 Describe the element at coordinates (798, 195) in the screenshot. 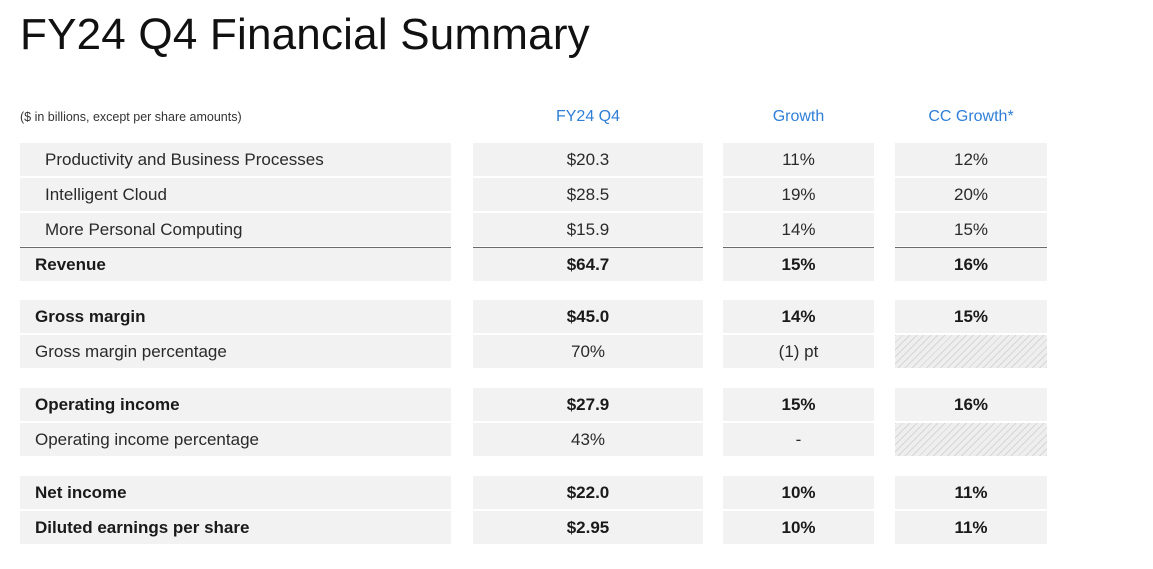

I see `growth-value-intelligent-cloud: 19%` at that location.